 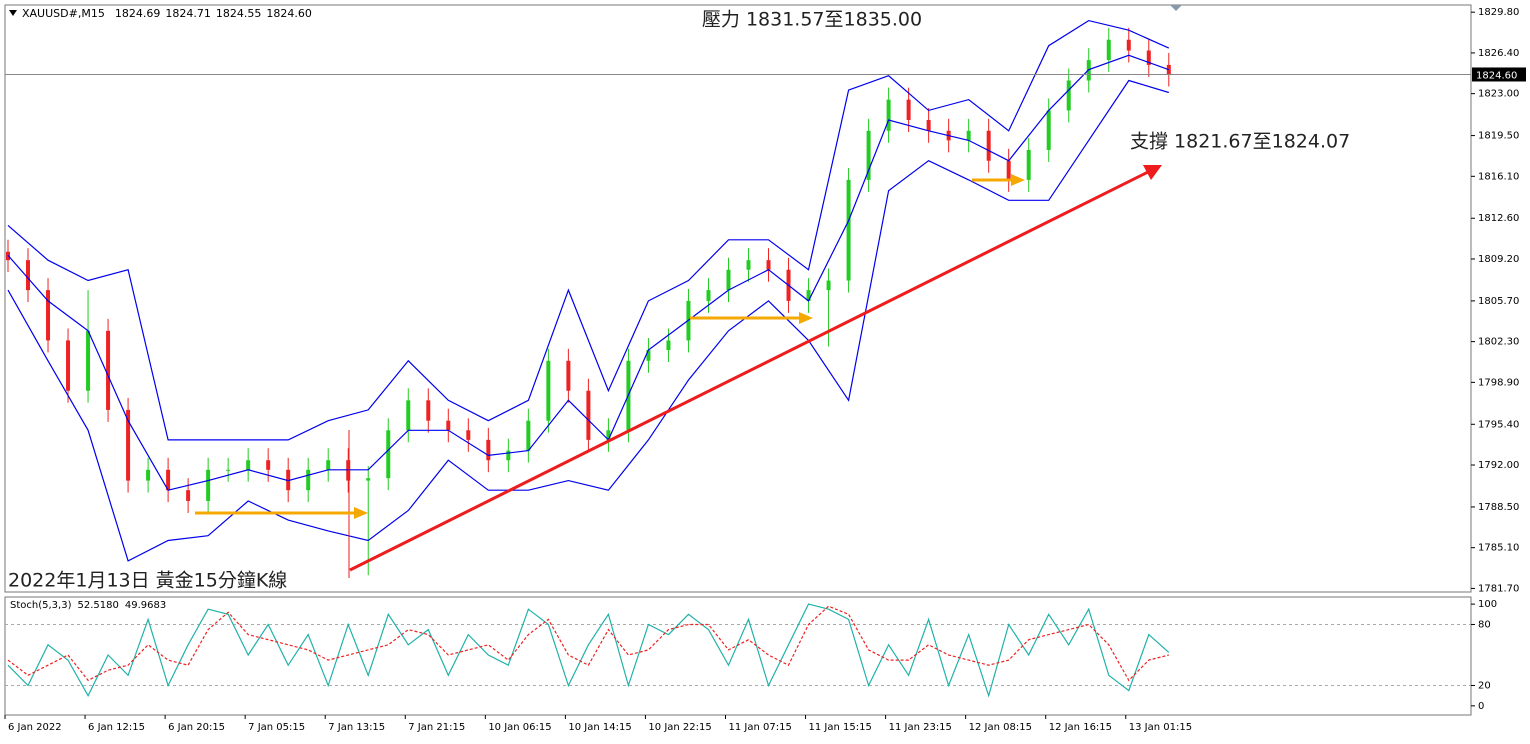 What do you see at coordinates (1152, 172) in the screenshot?
I see `trend-arrow-head` at bounding box center [1152, 172].